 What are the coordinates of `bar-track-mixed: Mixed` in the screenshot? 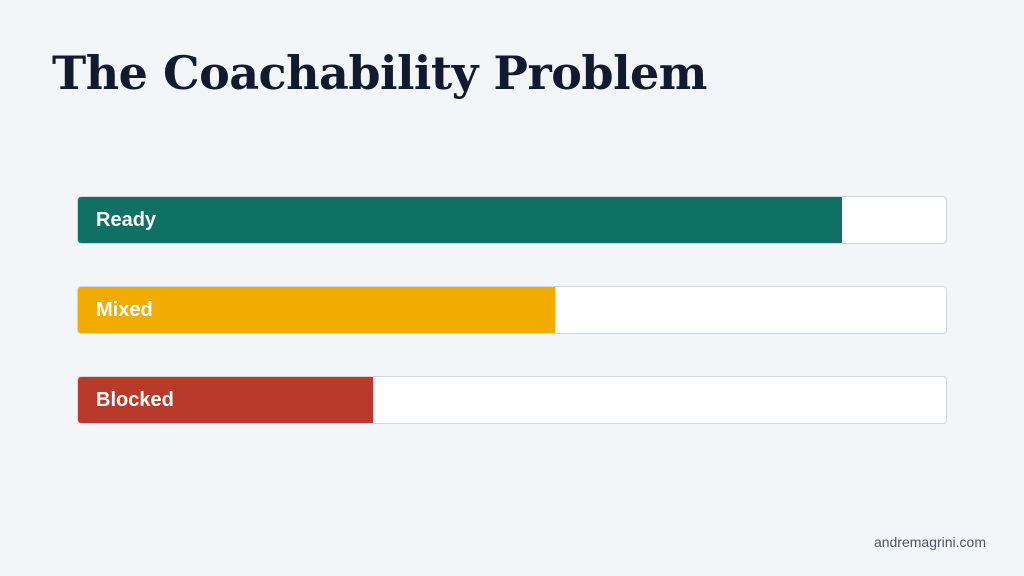 It's located at (512, 310).